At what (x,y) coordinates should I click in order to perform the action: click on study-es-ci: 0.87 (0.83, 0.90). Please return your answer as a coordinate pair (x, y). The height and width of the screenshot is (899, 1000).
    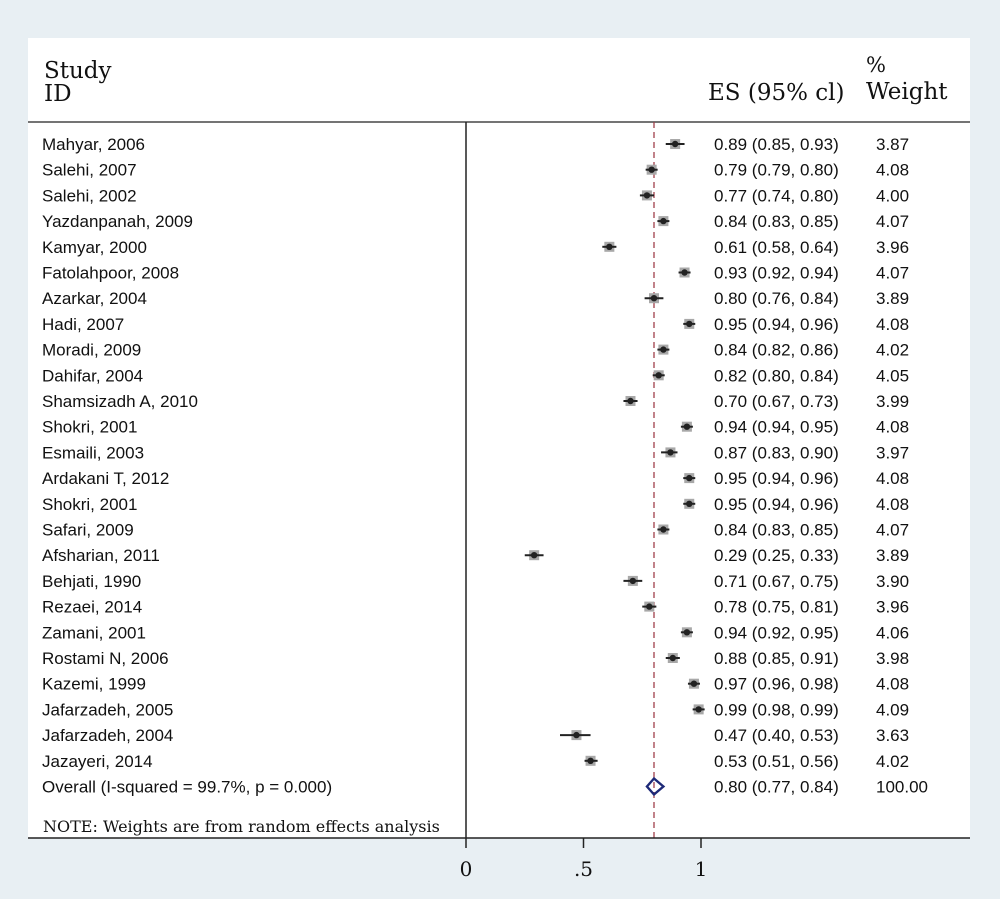
    Looking at the image, I should click on (776, 452).